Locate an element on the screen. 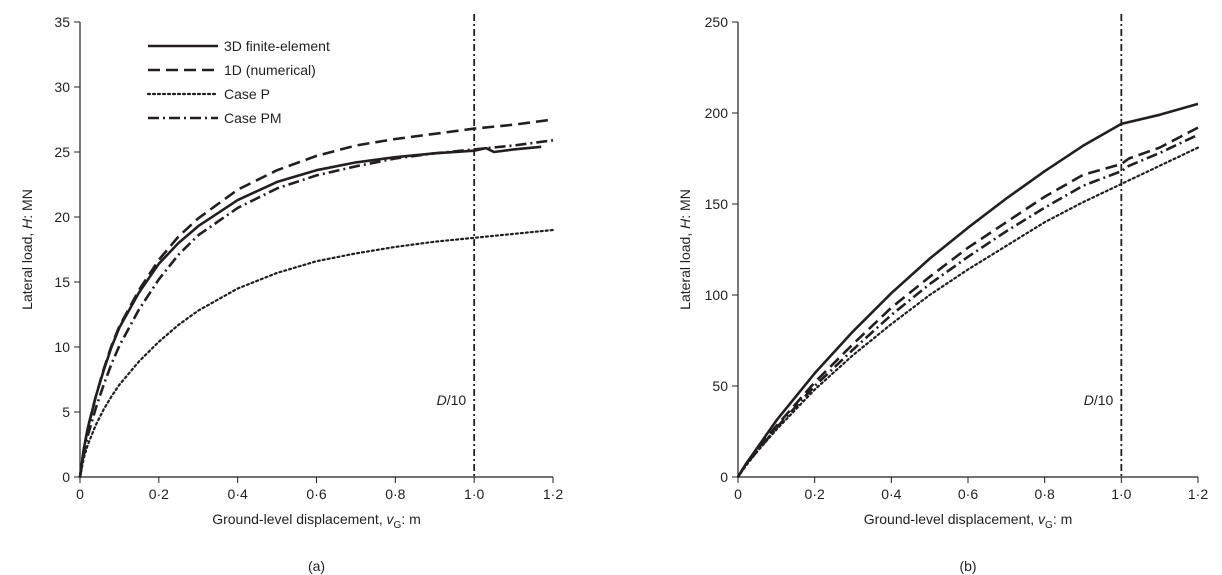  y-tick-label: 50 is located at coordinates (720, 386).